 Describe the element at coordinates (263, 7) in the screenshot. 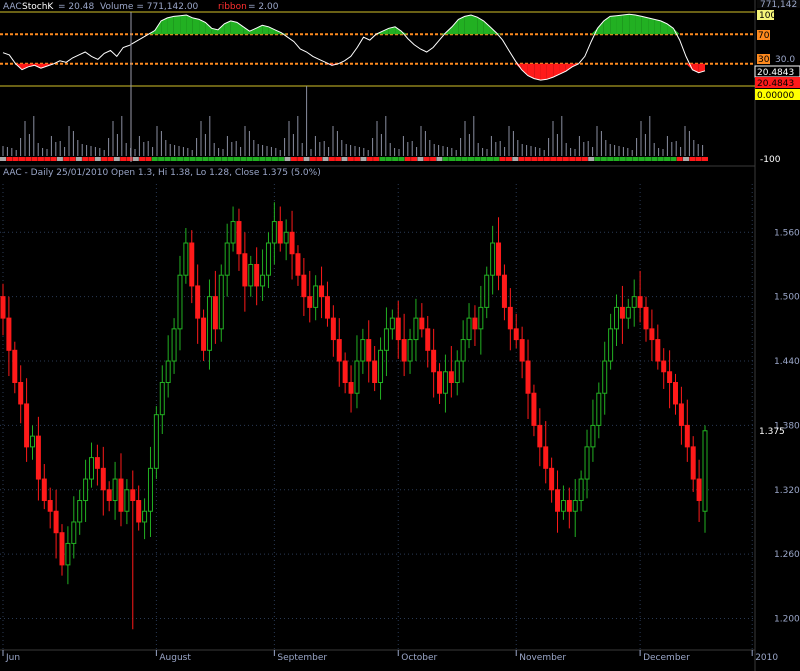

I see `ribbon-value: = 2.00` at that location.